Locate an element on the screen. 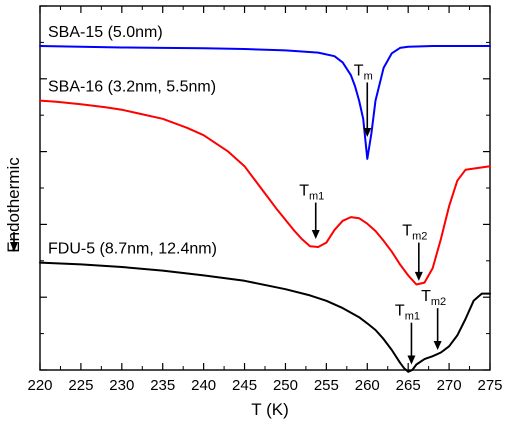 This screenshot has height=422, width=510. x-tick-label: 245 is located at coordinates (244, 385).